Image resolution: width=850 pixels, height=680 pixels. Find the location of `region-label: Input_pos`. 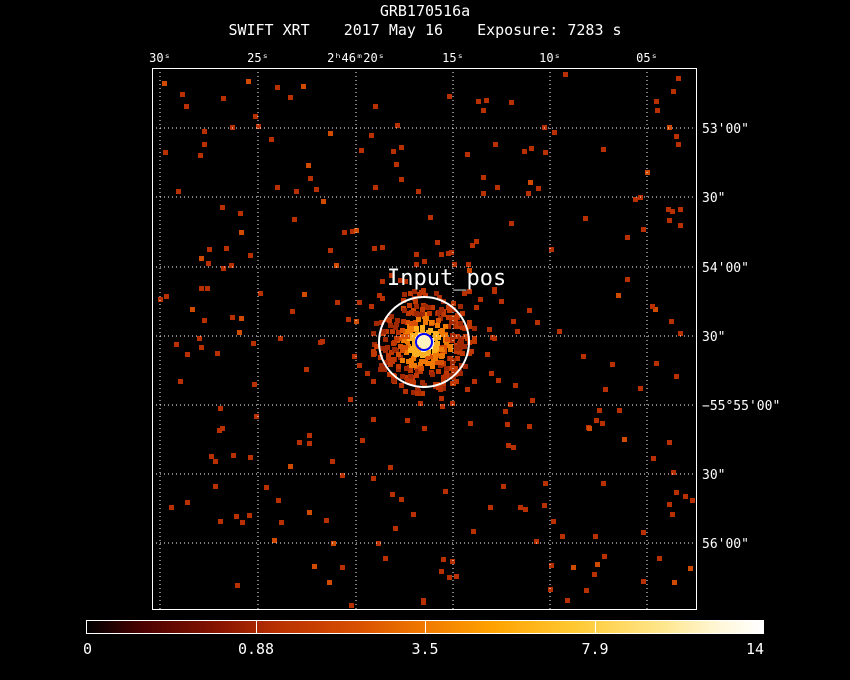

region-label: Input_pos is located at coordinates (446, 278).